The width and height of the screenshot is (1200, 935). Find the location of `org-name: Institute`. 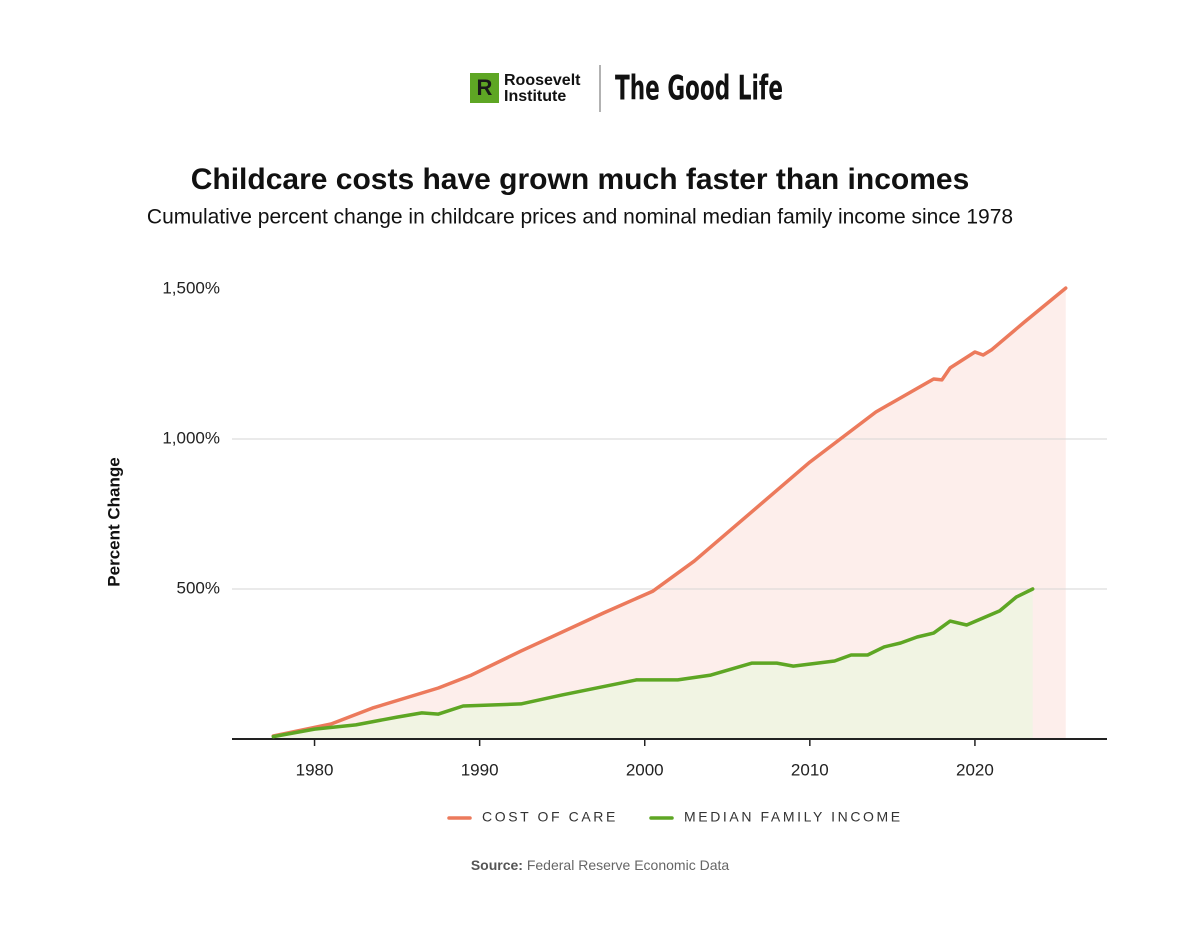

org-name: Institute is located at coordinates (535, 96).